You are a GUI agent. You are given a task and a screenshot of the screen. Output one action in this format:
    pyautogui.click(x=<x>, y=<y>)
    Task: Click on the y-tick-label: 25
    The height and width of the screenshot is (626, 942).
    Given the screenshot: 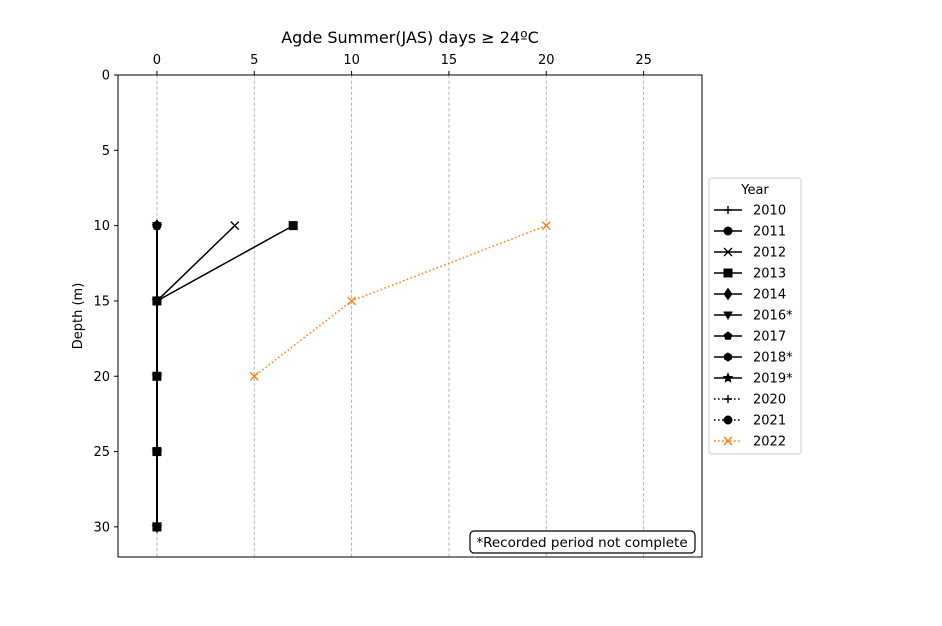 What is the action you would take?
    pyautogui.click(x=101, y=452)
    